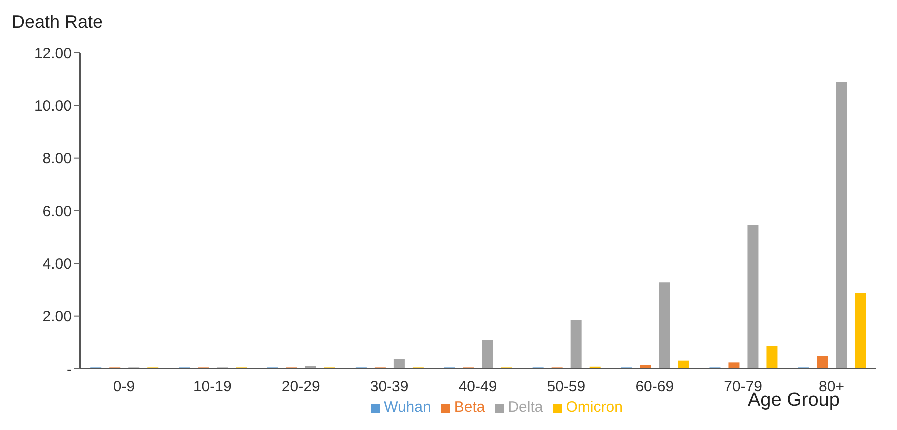 The image size is (897, 430). I want to click on legend-label: Beta, so click(470, 407).